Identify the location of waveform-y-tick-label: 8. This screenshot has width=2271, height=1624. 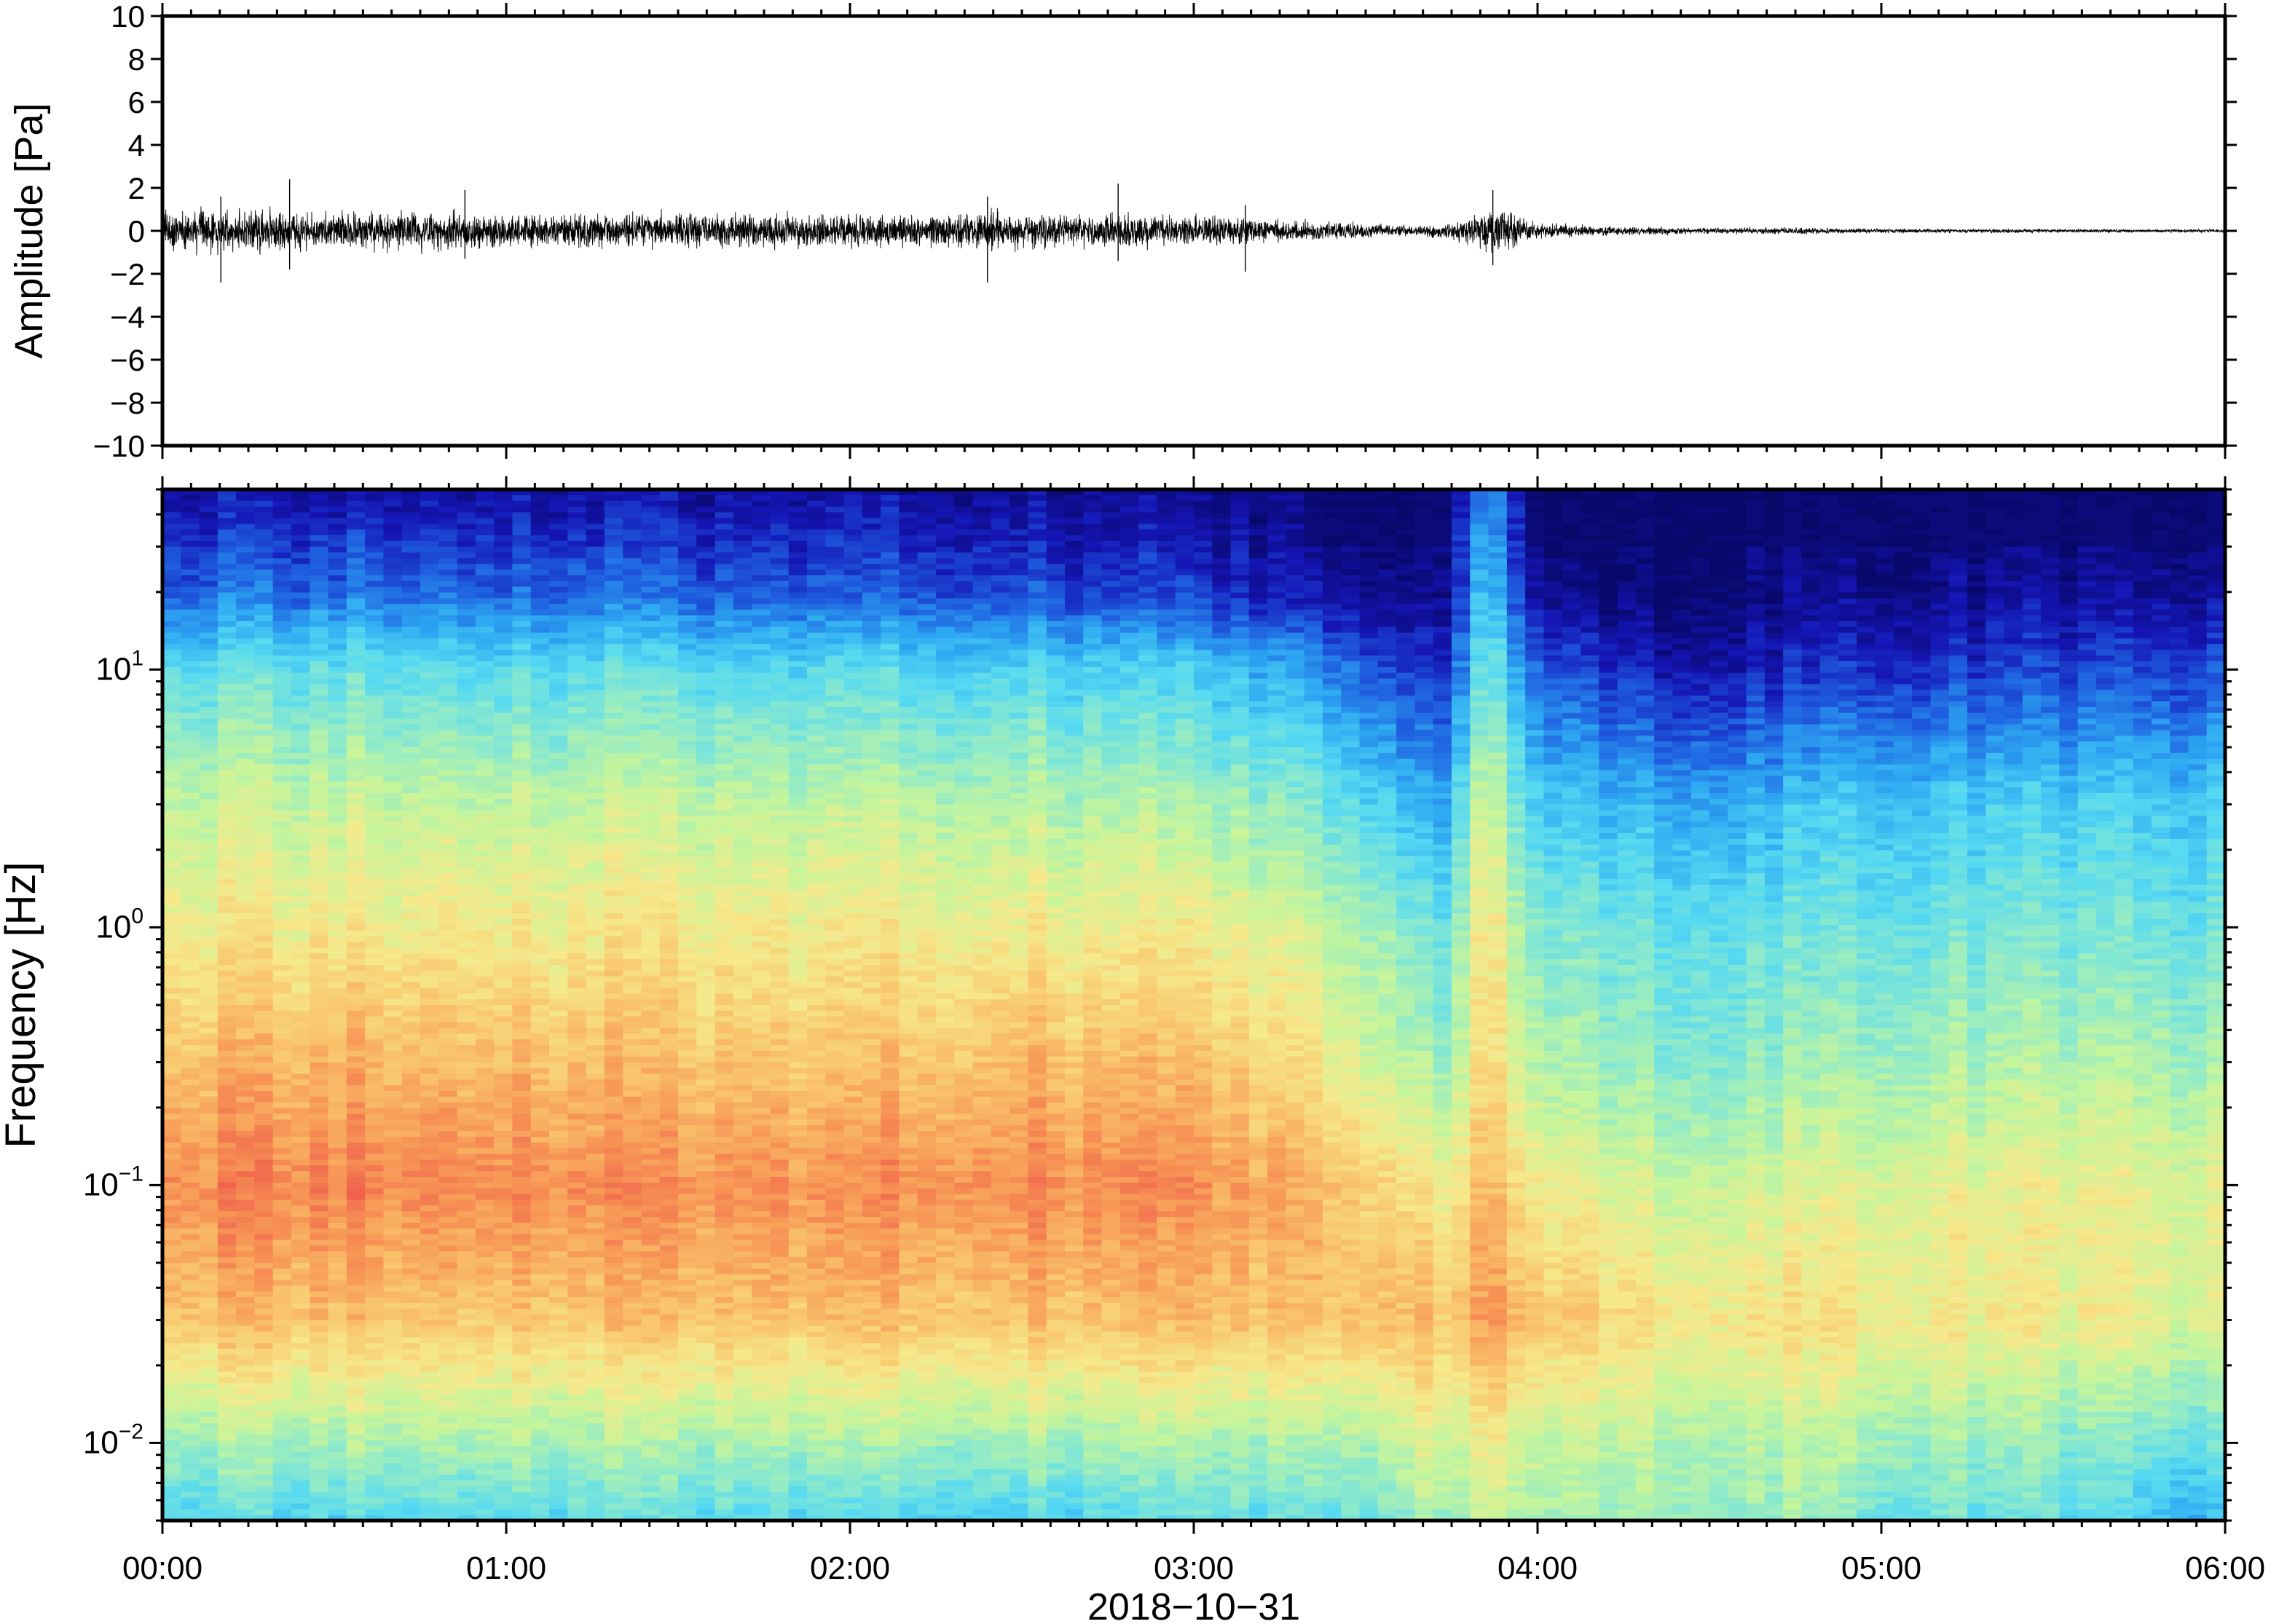
(136, 59).